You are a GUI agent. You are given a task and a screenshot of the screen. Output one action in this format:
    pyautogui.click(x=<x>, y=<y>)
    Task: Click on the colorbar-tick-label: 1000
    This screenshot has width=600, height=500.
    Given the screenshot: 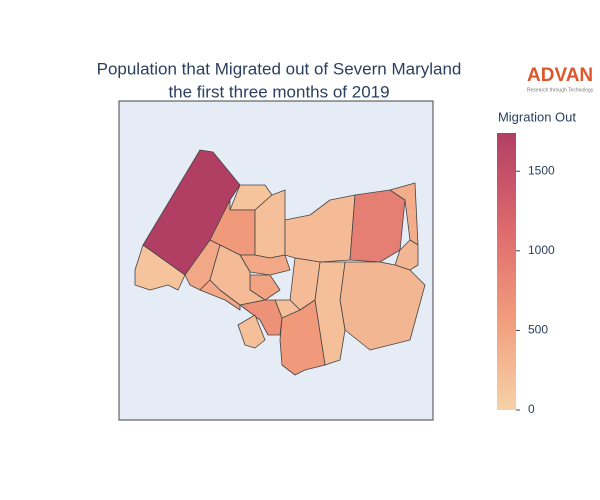 What is the action you would take?
    pyautogui.click(x=541, y=250)
    